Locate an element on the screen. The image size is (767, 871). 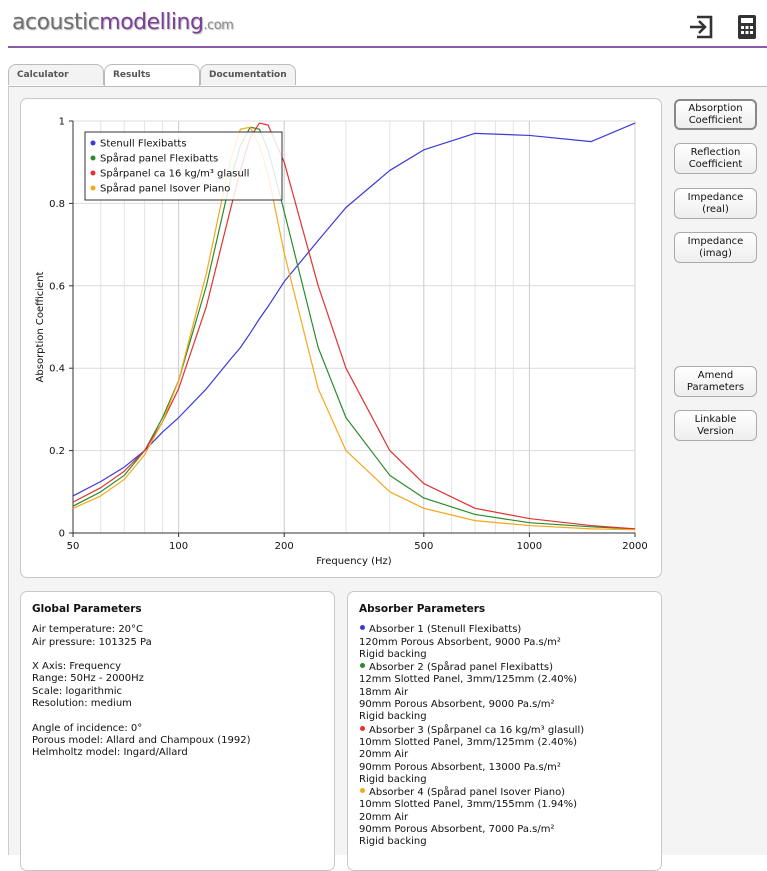
tab: Results is located at coordinates (152, 75).